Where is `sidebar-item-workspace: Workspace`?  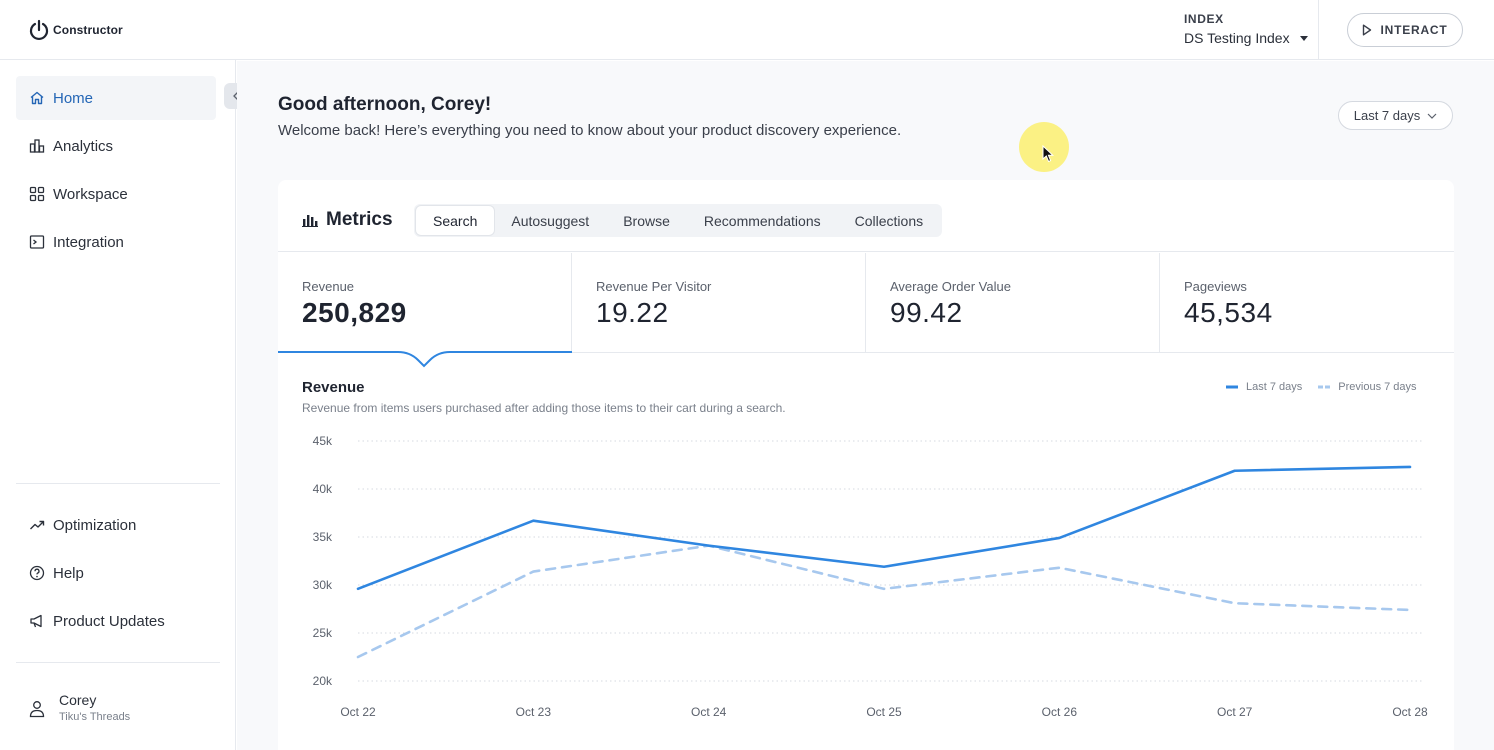
sidebar-item-workspace: Workspace is located at coordinates (116, 194).